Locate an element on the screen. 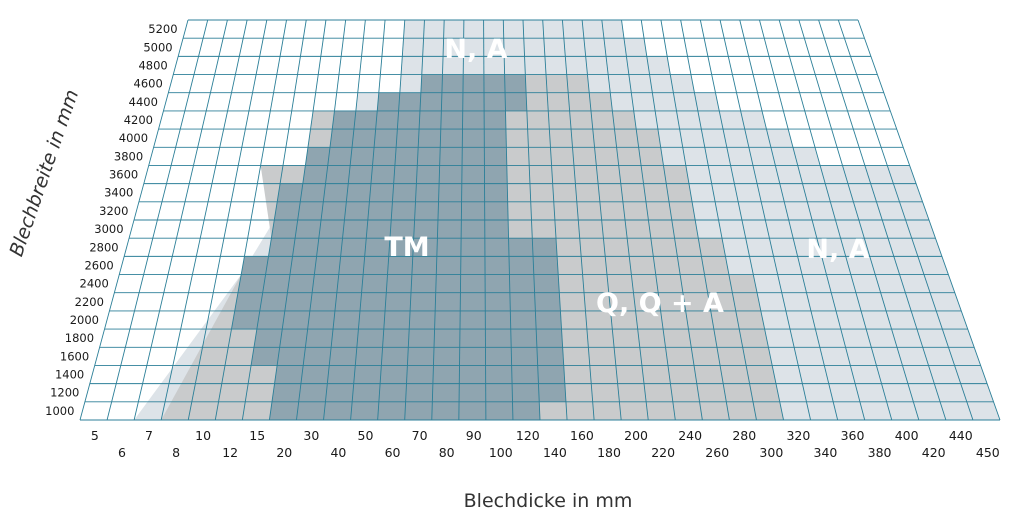  x-tick-label: 5 is located at coordinates (95, 435).